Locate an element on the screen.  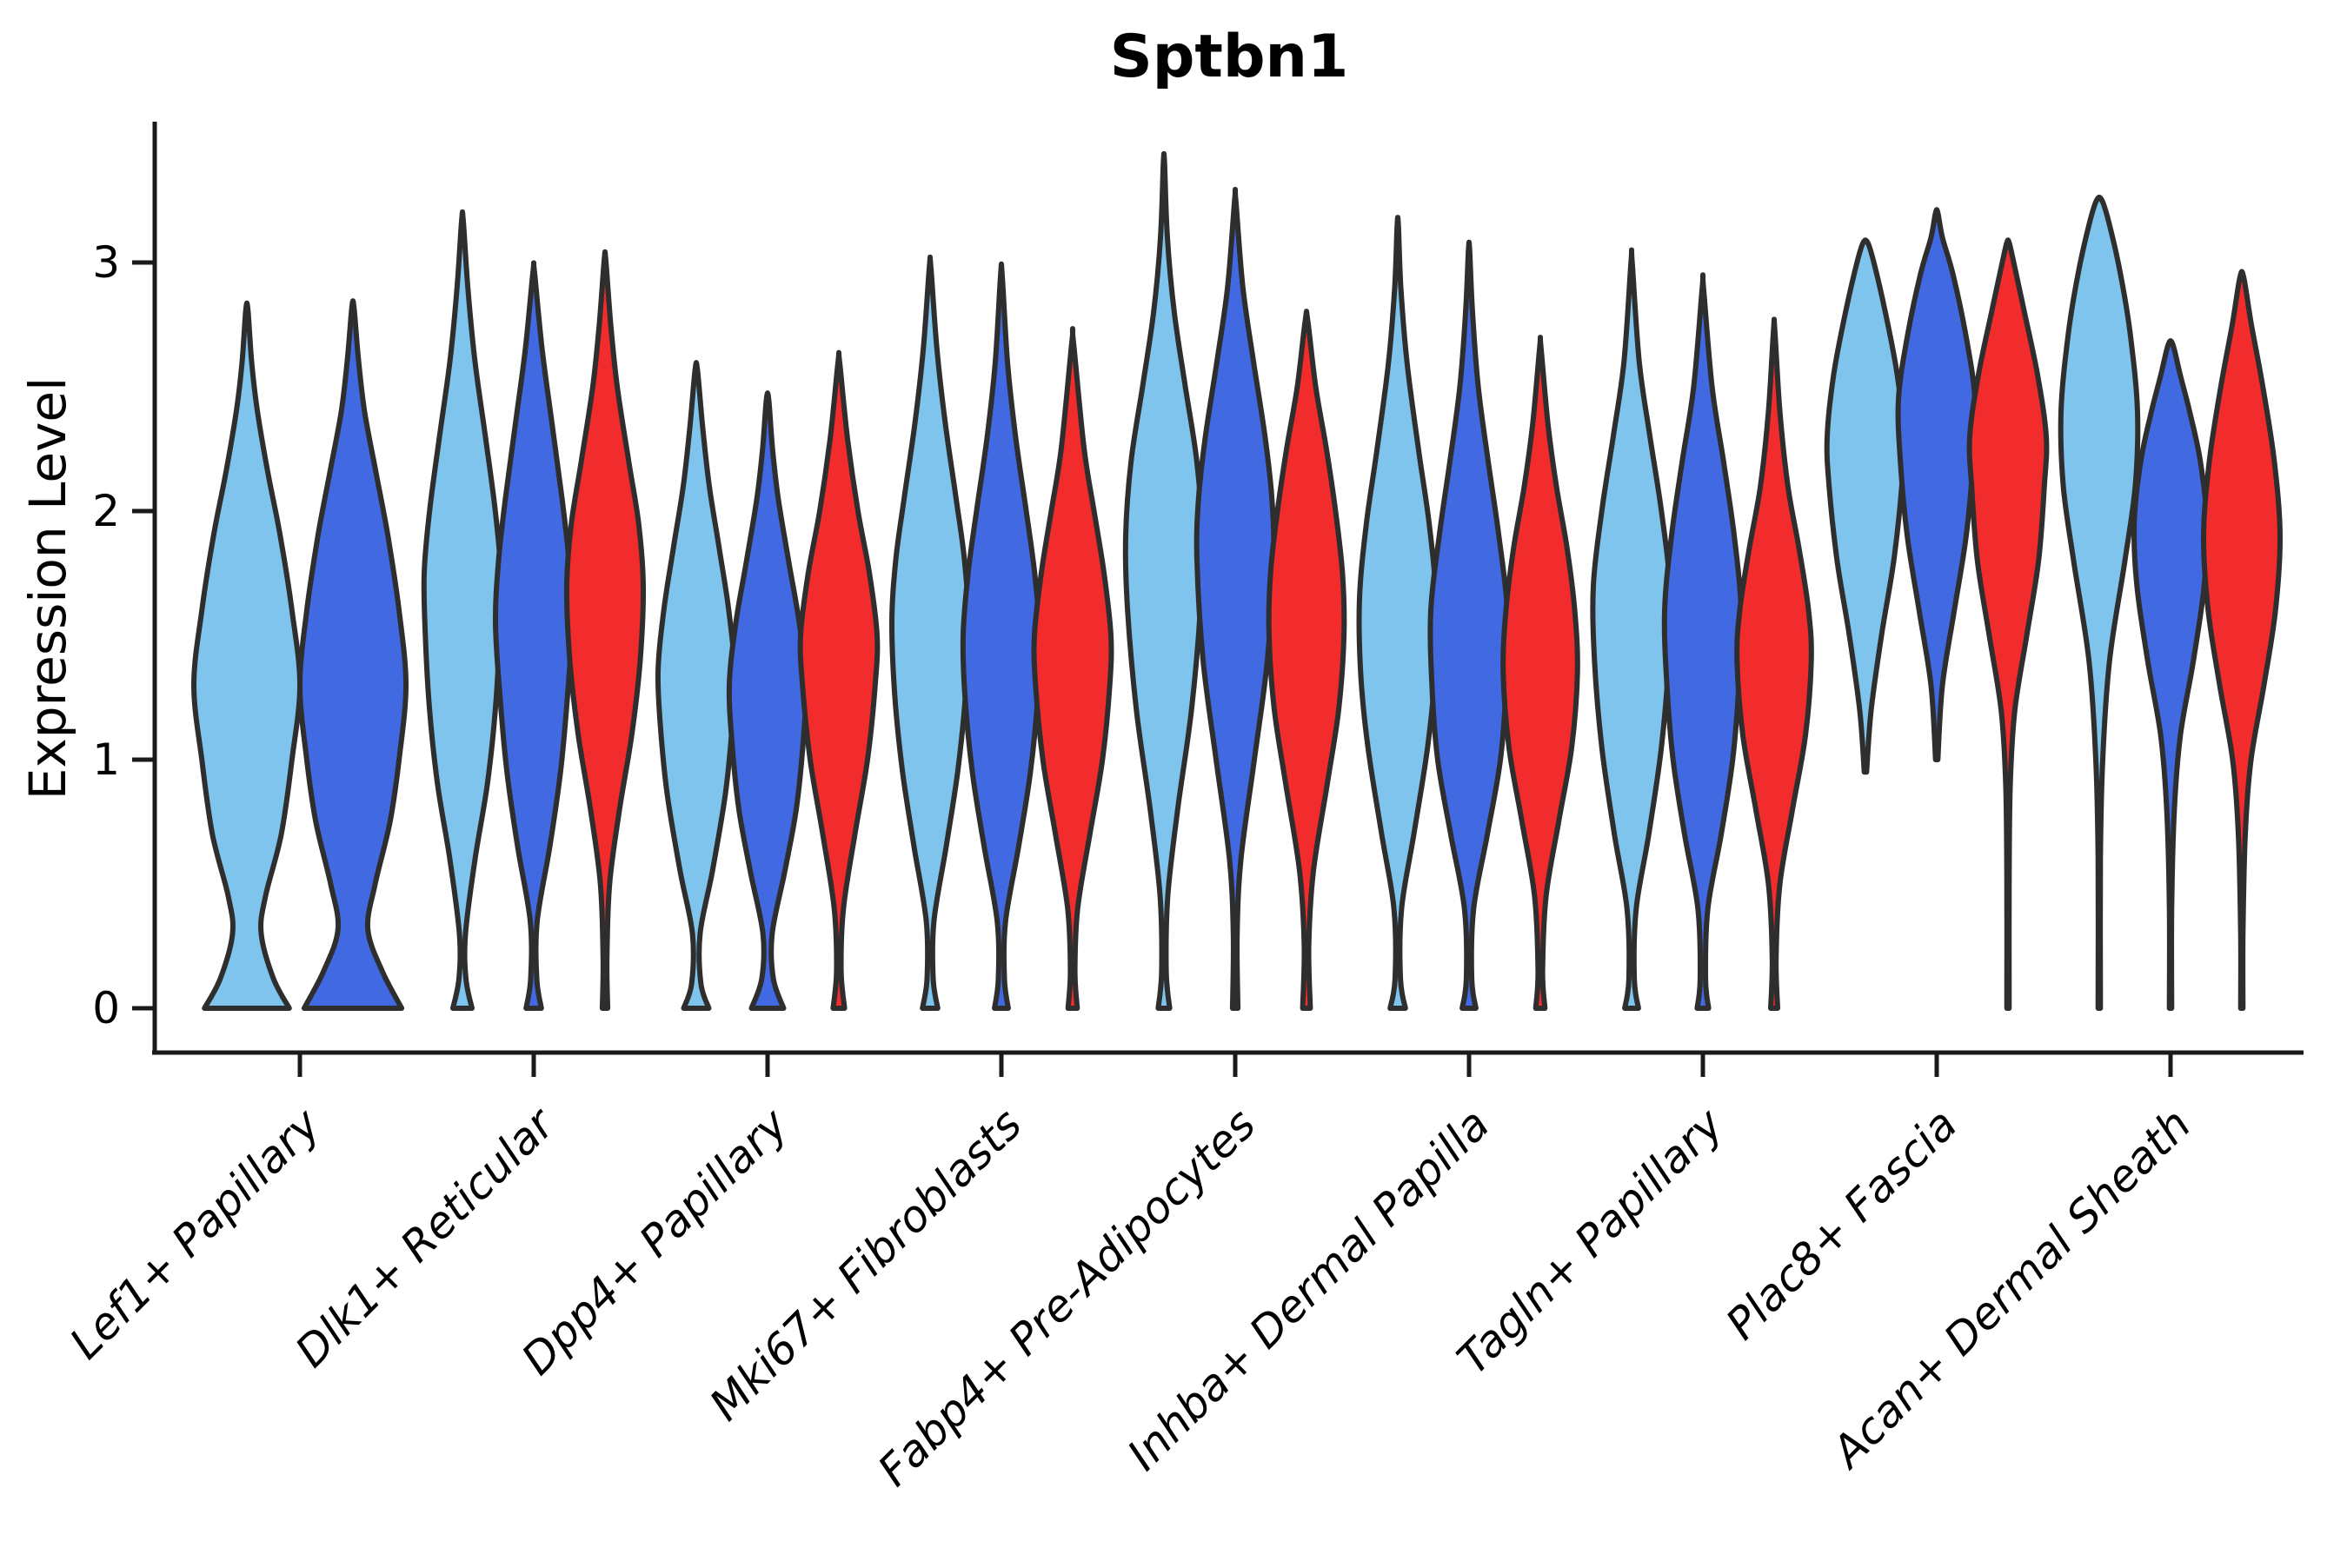
x-tick-label: Lef1+ Papillary is located at coordinates (195, 1233).